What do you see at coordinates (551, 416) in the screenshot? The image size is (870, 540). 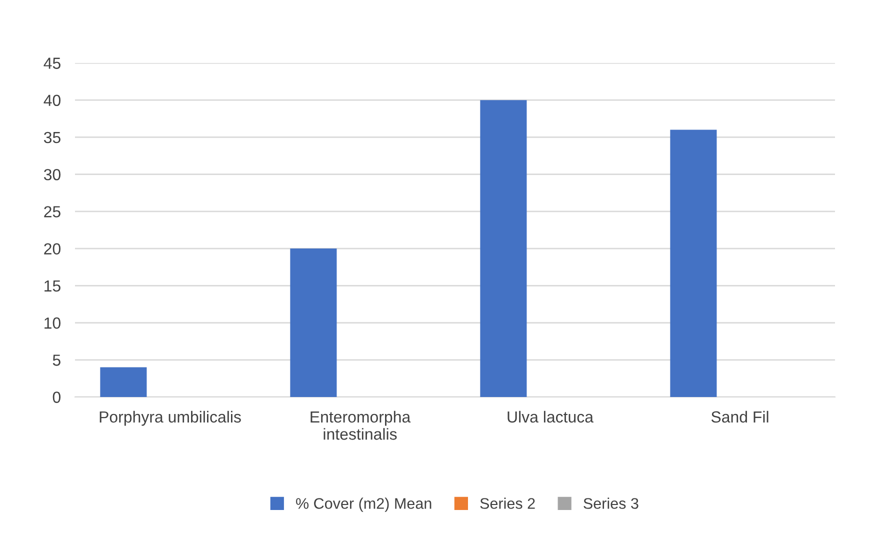 I see `x-tick-label: Ulva lactuca` at bounding box center [551, 416].